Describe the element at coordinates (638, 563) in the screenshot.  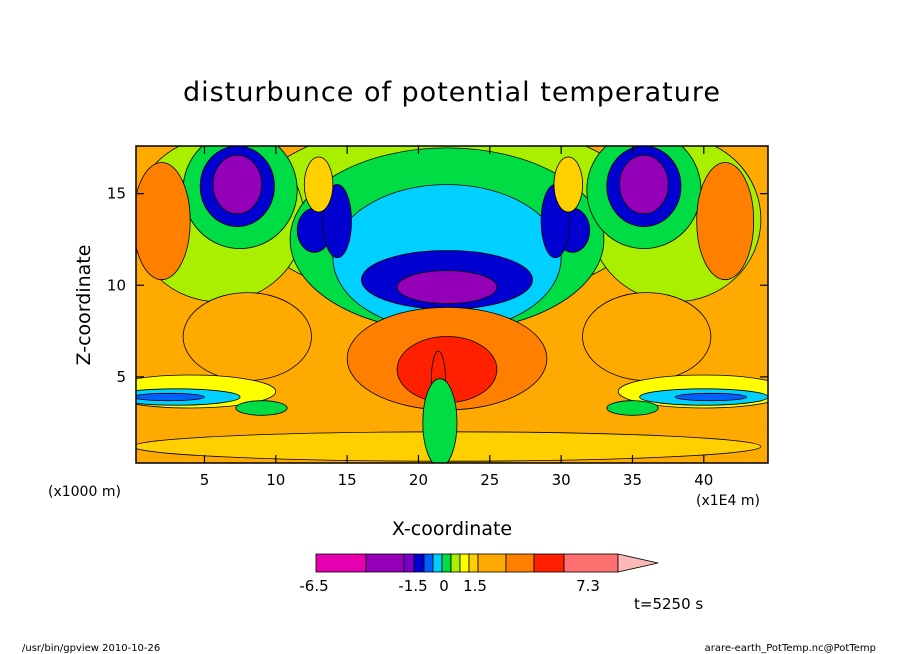
I see `colorbar-extend-arrow` at that location.